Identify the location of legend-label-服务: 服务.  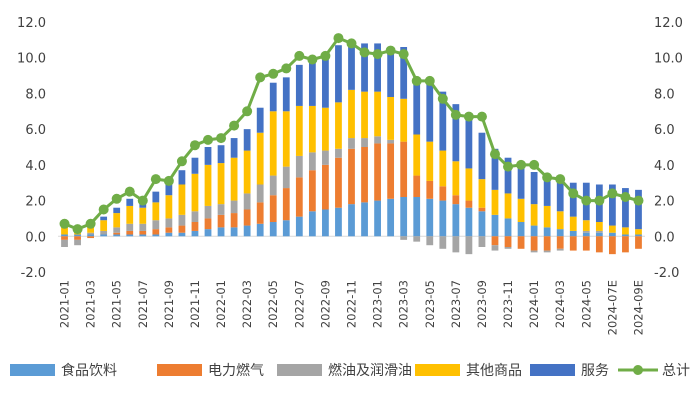
(595, 371).